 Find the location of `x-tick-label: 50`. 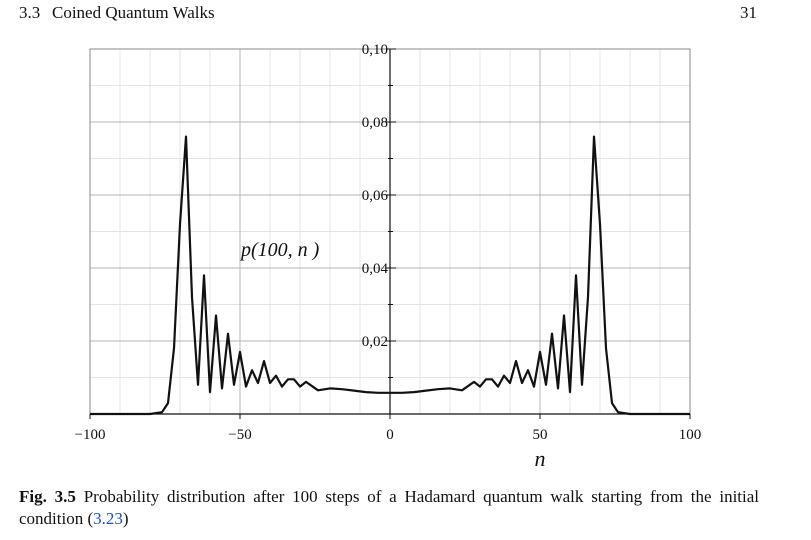

x-tick-label: 50 is located at coordinates (540, 435).